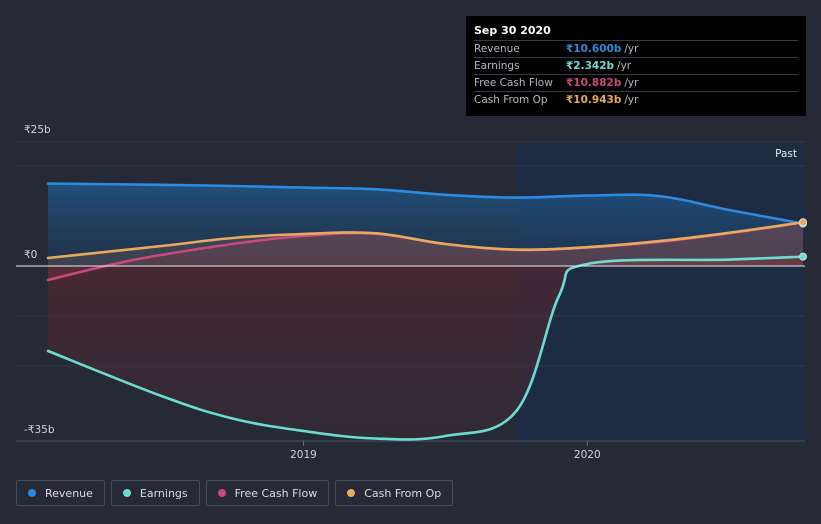 The width and height of the screenshot is (821, 524). Describe the element at coordinates (513, 83) in the screenshot. I see `tooltip-label: Free Cash Flow` at that location.